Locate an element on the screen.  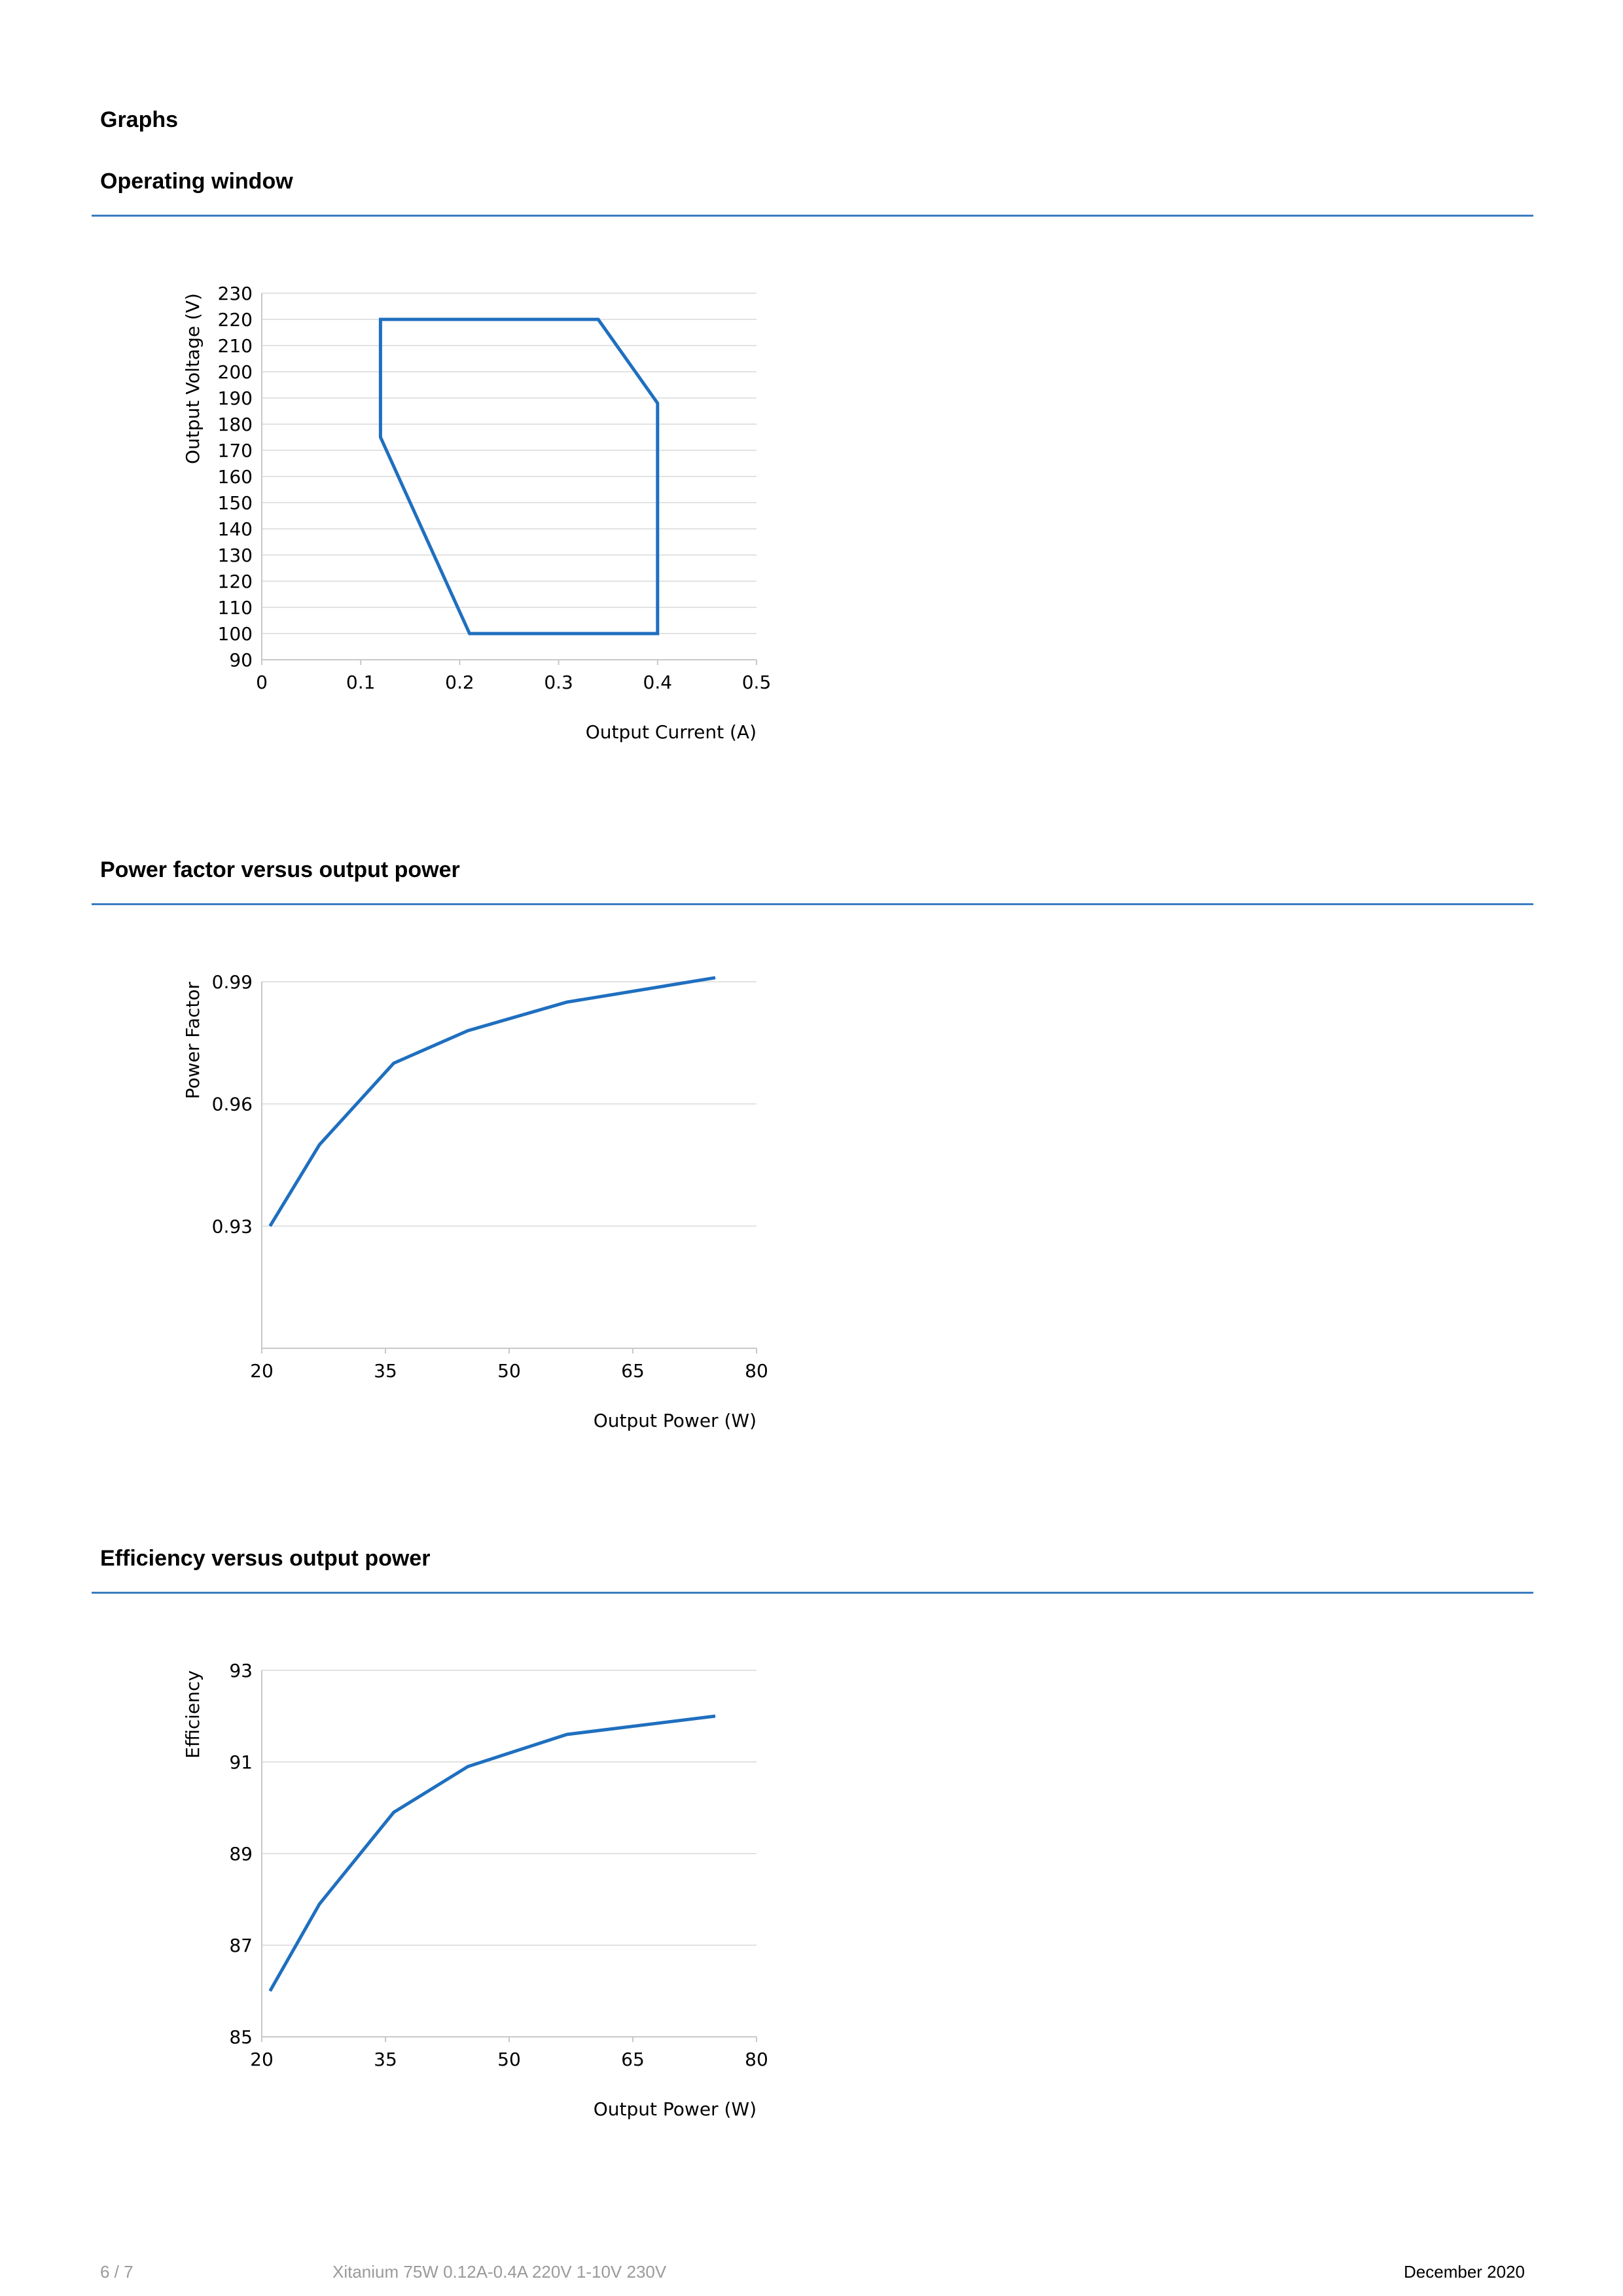
chart-1-rule is located at coordinates (813, 216).